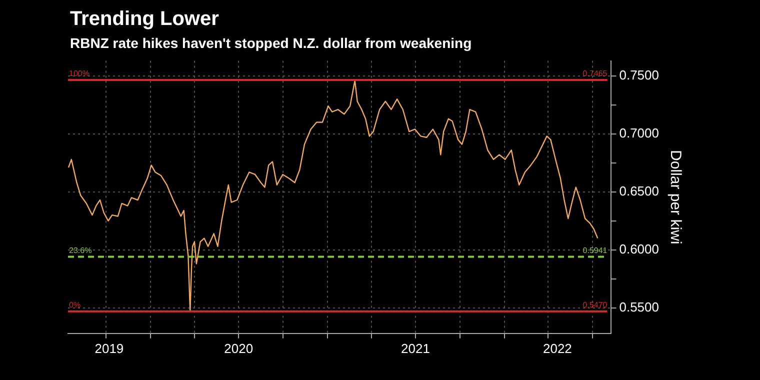 This screenshot has height=380, width=760. I want to click on ref-line-label: 0.7465, so click(595, 73).